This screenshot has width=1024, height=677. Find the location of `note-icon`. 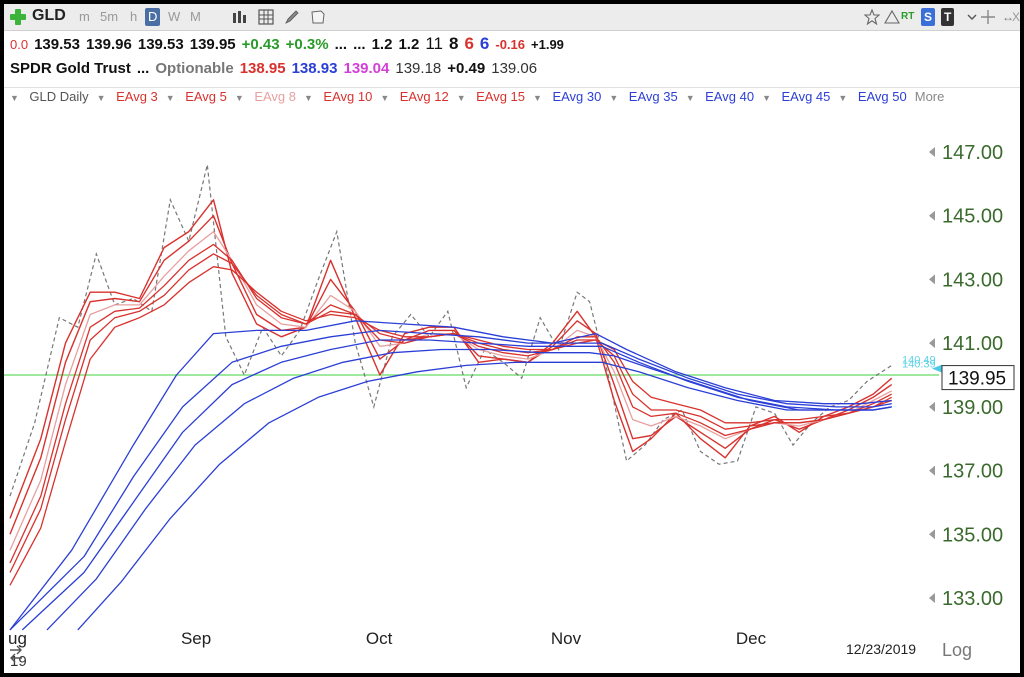

note-icon is located at coordinates (318, 17).